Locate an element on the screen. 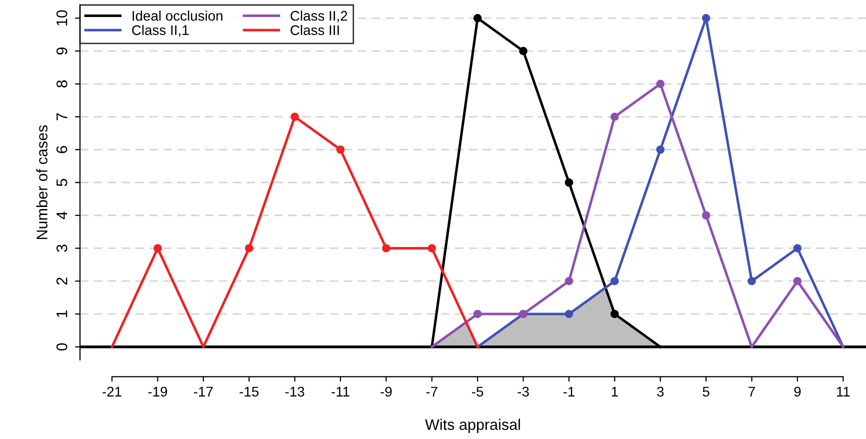 The width and height of the screenshot is (866, 439). legend-label: Class II,1 is located at coordinates (160, 30).